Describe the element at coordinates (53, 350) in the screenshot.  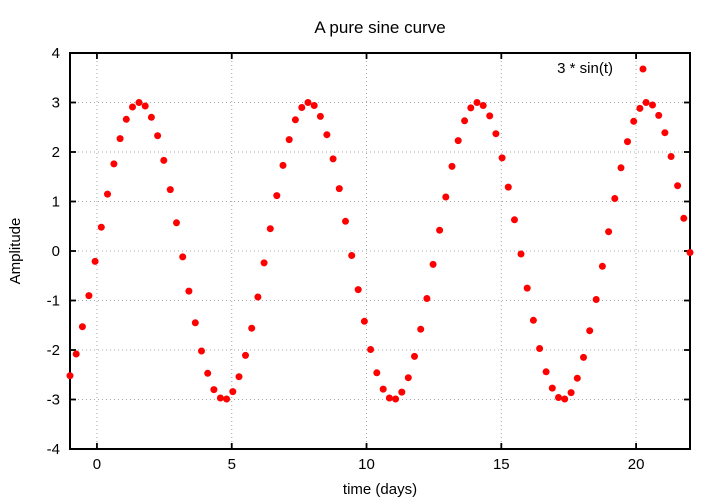
I see `y-tick-label: -2` at that location.